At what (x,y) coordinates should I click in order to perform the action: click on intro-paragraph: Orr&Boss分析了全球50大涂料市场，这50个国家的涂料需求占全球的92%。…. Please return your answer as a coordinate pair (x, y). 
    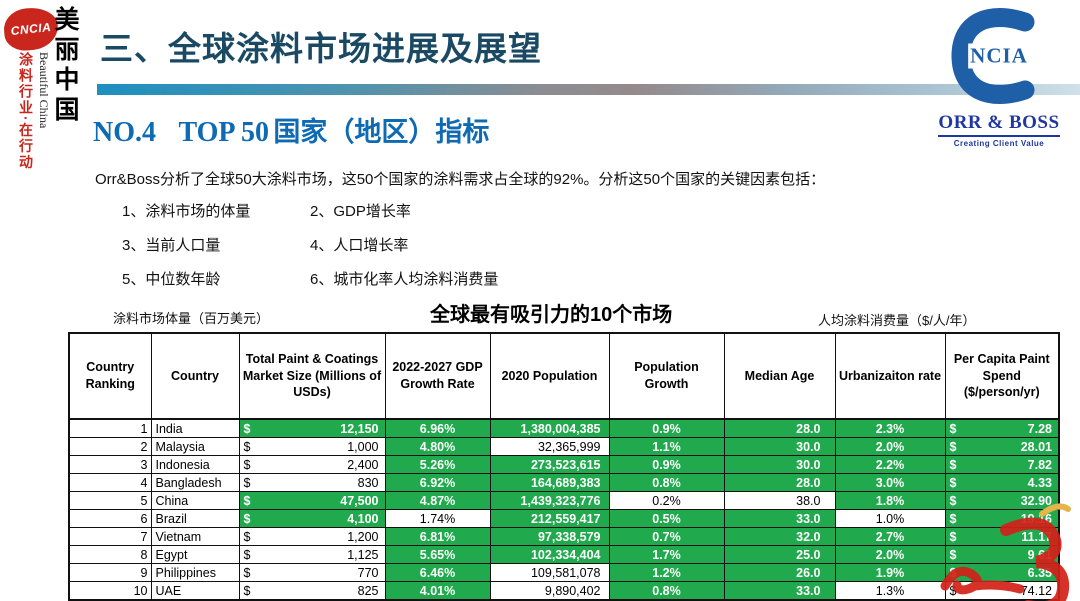
    Looking at the image, I should click on (460, 179).